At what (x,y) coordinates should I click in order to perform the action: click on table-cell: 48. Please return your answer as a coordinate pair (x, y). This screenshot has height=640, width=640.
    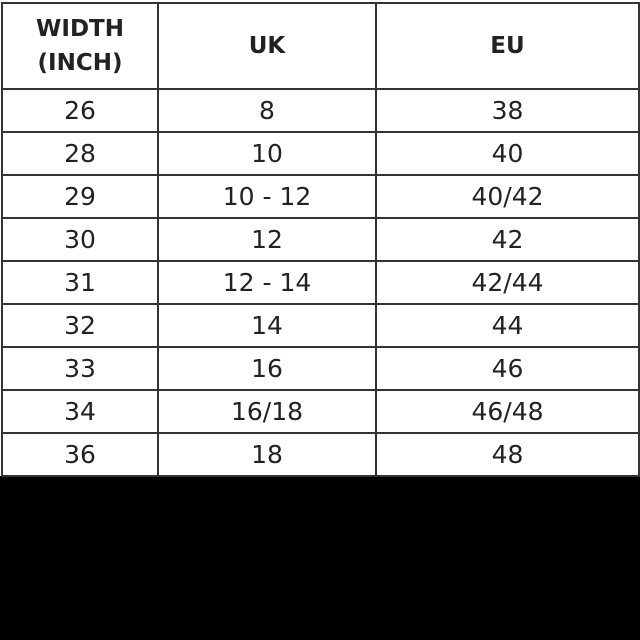
    Looking at the image, I should click on (507, 454).